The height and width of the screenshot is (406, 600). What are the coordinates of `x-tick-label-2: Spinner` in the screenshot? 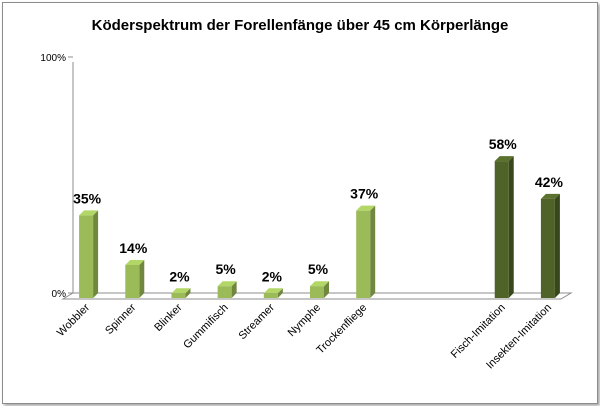 It's located at (121, 319).